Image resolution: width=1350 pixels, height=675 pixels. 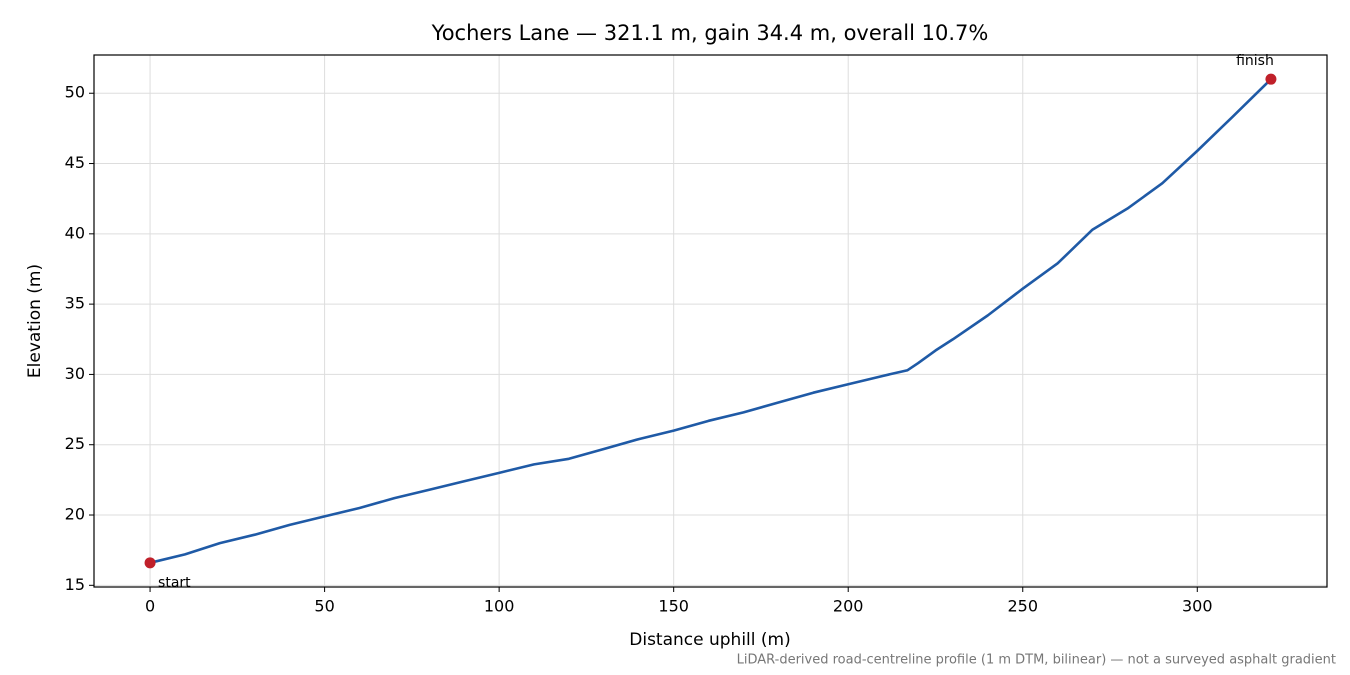 What do you see at coordinates (1255, 61) in the screenshot?
I see `finish-label: finish` at bounding box center [1255, 61].